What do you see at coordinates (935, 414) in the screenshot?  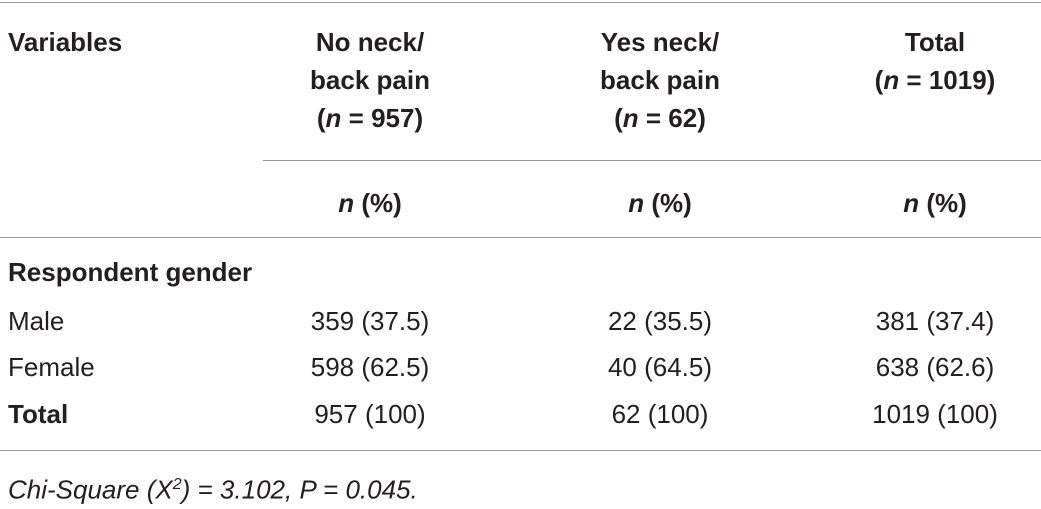 I see `value-cell: 1019 (100)` at bounding box center [935, 414].